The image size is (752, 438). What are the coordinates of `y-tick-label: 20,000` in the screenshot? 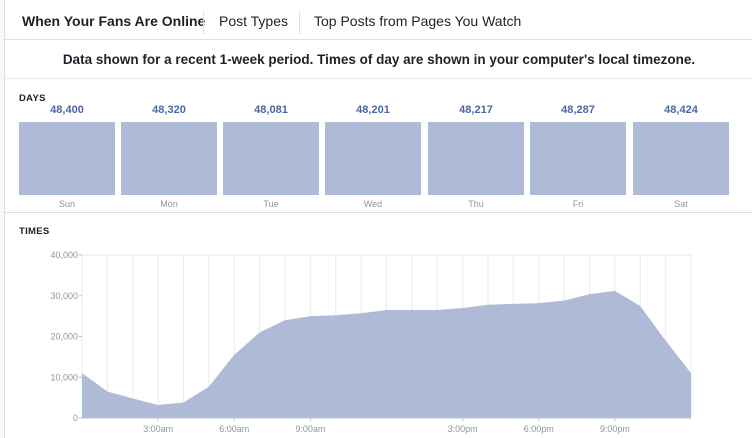 It's located at (64, 337).